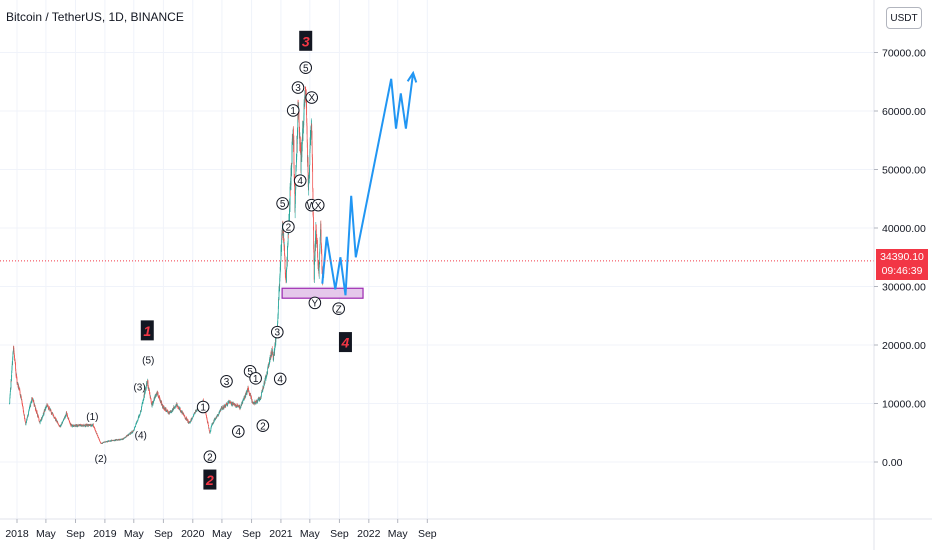  What do you see at coordinates (902, 271) in the screenshot?
I see `bar-countdown: 09:46:39` at bounding box center [902, 271].